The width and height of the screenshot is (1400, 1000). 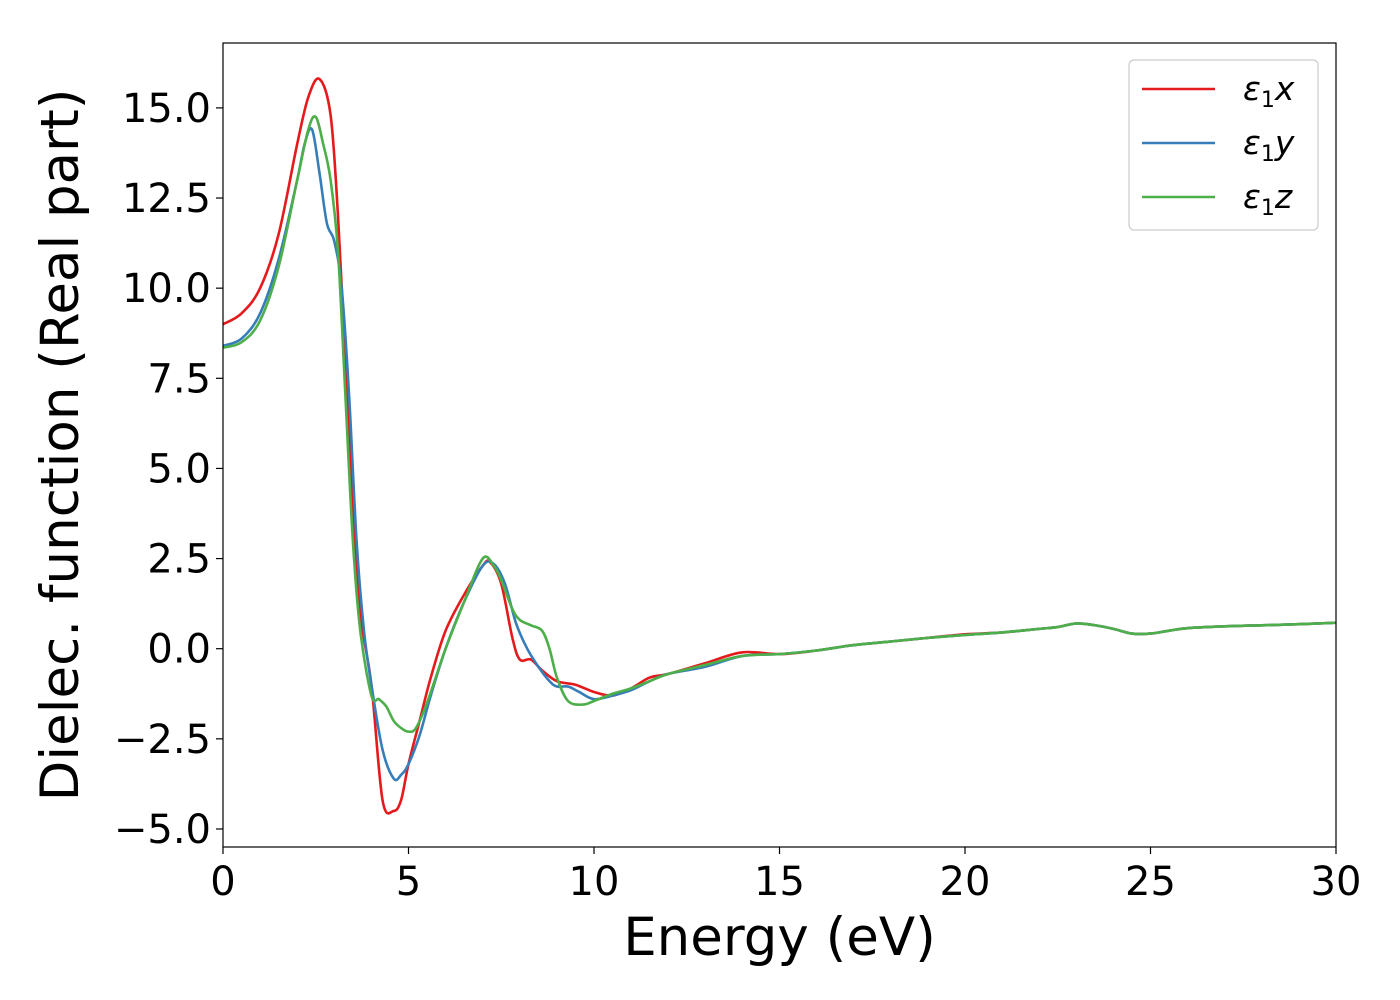 I want to click on y-tick-label: 0.0, so click(x=179, y=650).